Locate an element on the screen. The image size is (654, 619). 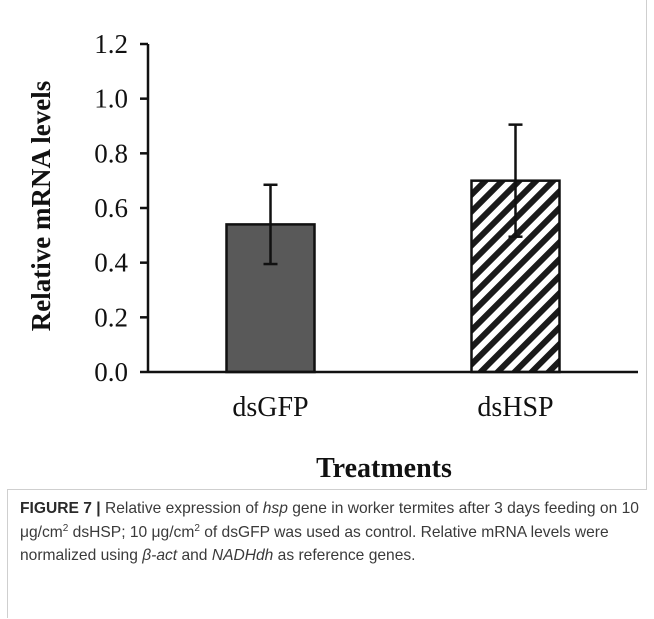
y-tick-label: 0.8 is located at coordinates (111, 153).